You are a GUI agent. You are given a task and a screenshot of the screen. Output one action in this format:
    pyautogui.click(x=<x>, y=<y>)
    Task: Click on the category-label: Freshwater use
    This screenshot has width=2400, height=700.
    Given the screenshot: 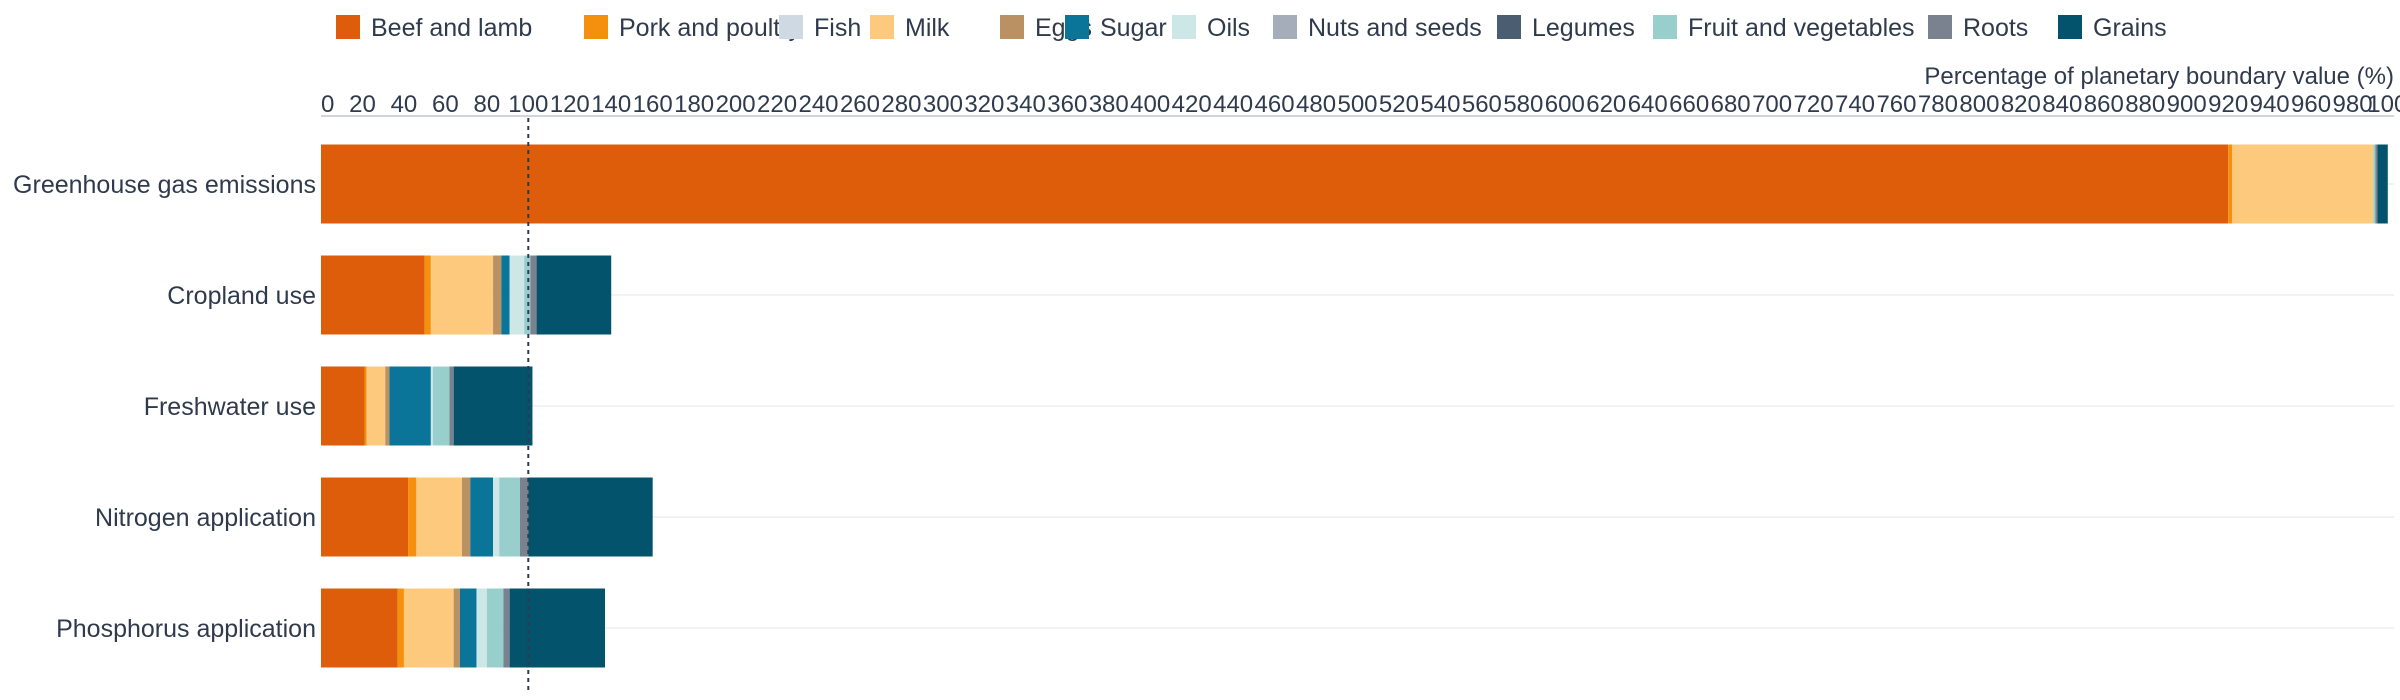 What is the action you would take?
    pyautogui.click(x=230, y=407)
    